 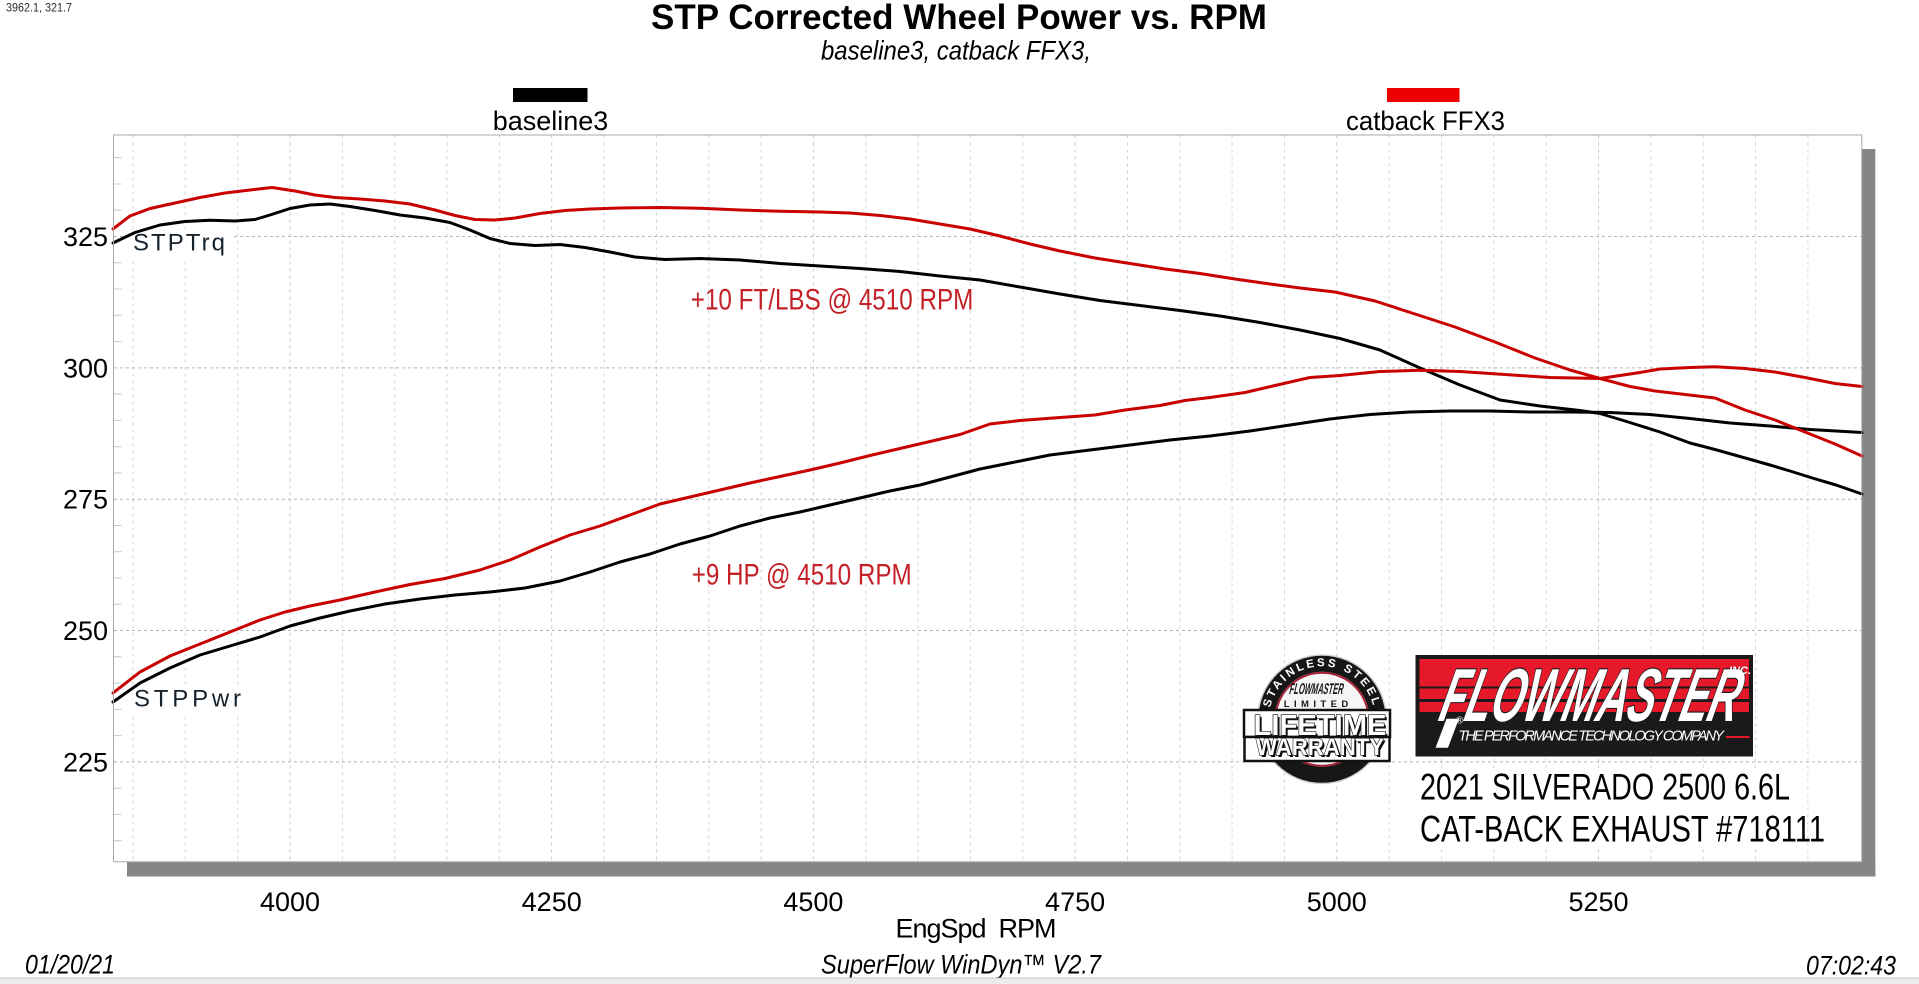 What do you see at coordinates (85, 631) in the screenshot?
I see `svg-text: 250` at bounding box center [85, 631].